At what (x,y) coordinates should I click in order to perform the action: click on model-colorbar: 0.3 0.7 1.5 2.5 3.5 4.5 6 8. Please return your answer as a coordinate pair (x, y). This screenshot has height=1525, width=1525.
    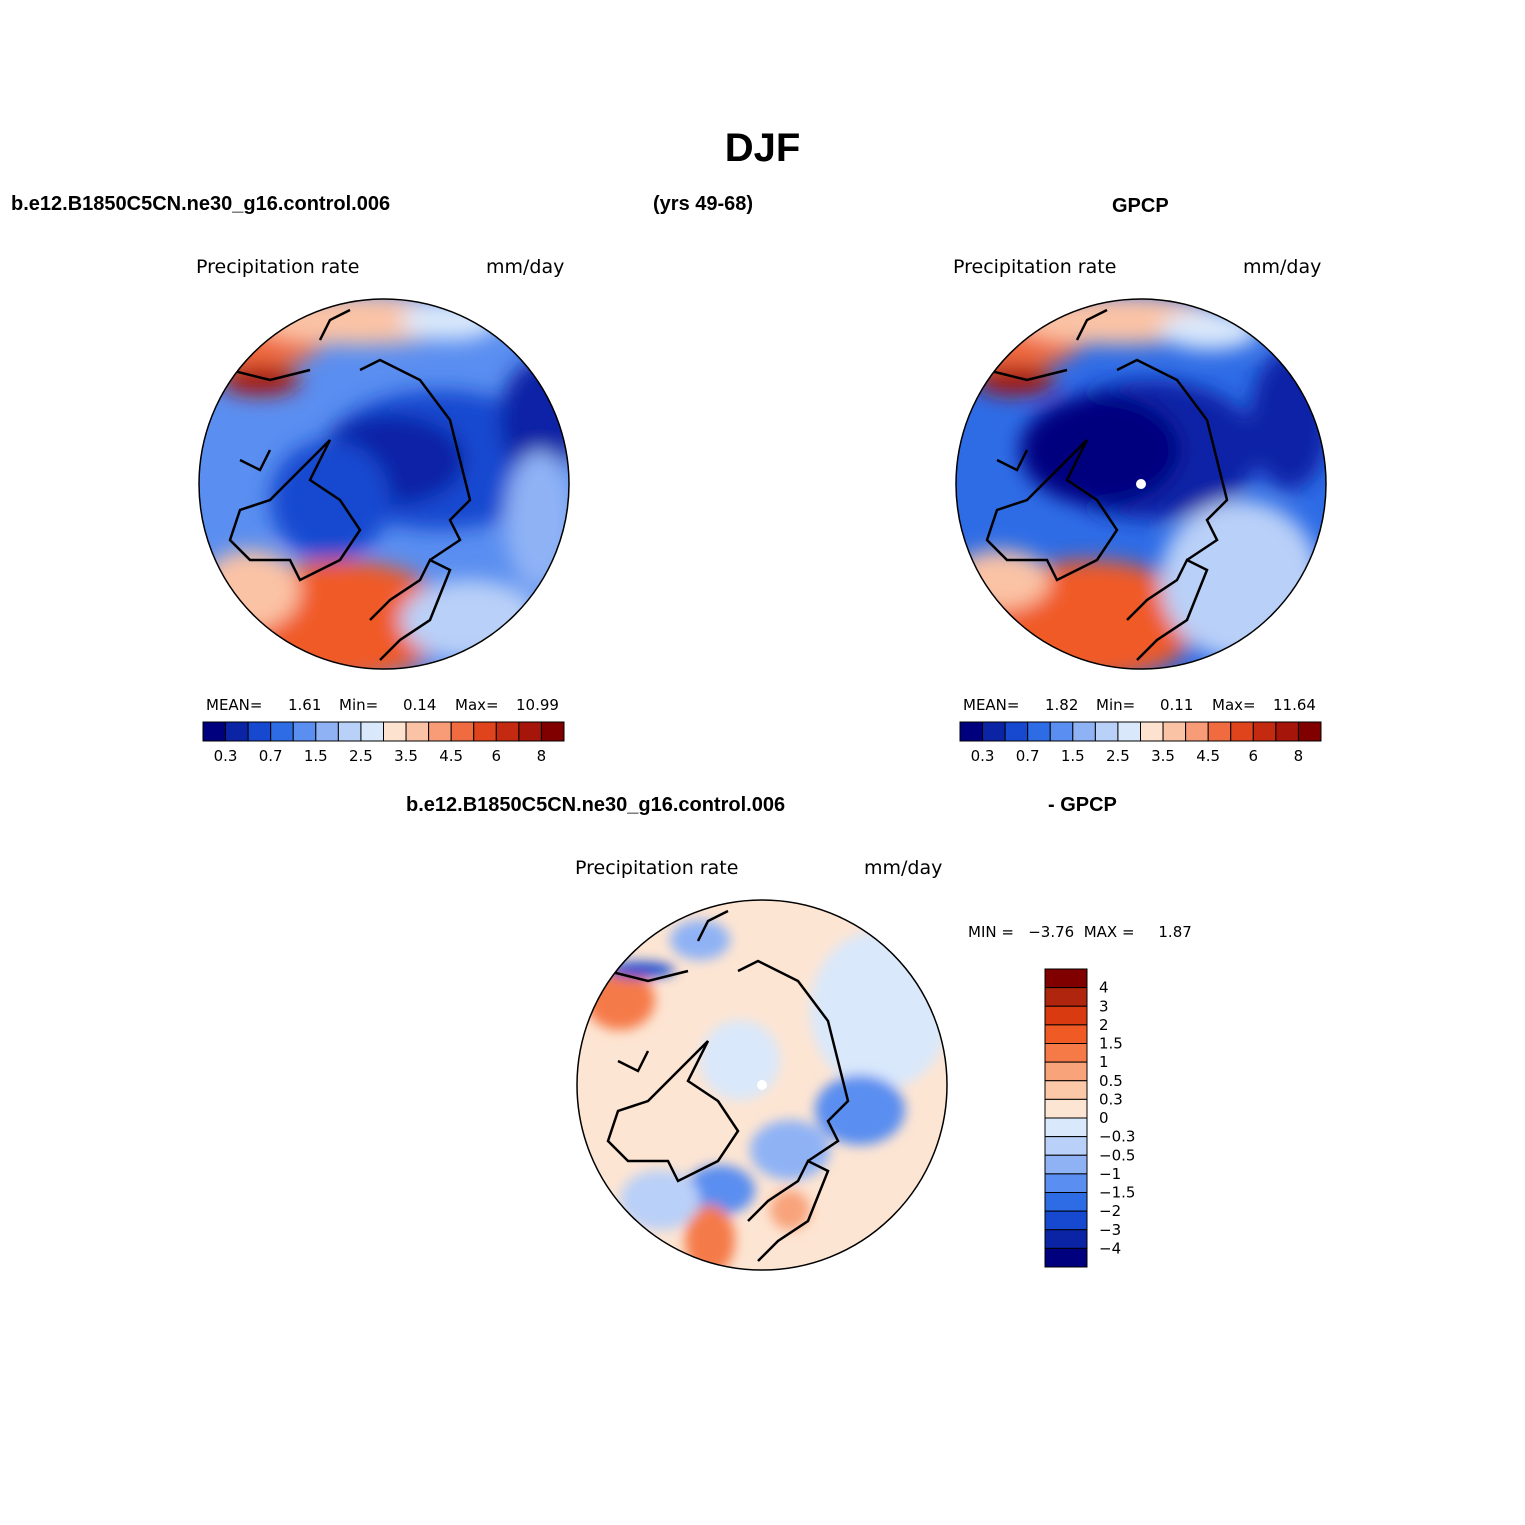
    Looking at the image, I should click on (383, 743).